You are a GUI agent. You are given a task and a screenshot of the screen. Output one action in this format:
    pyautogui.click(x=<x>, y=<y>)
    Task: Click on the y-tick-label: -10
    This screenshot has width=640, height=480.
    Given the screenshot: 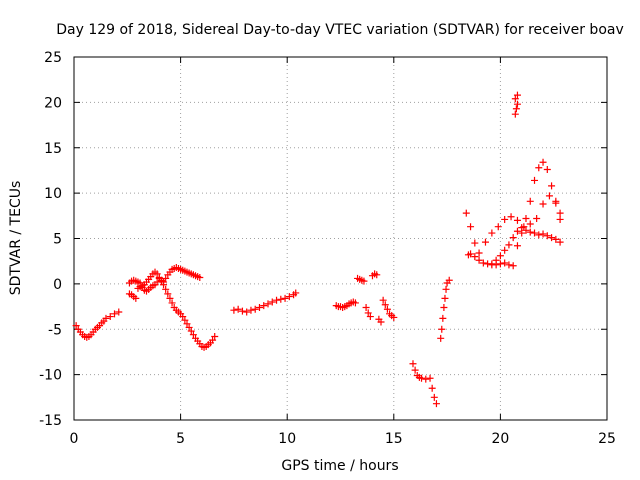 What is the action you would take?
    pyautogui.click(x=50, y=376)
    